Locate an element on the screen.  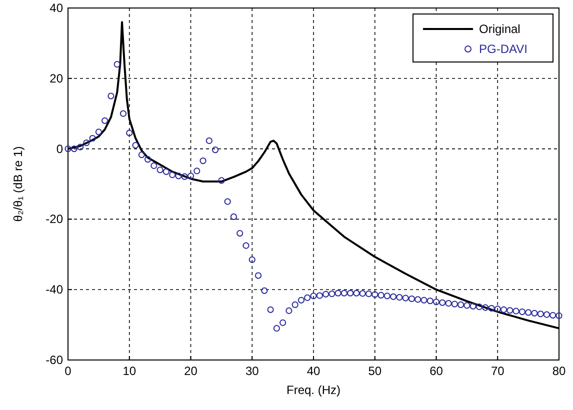
x-tick-label: 80 is located at coordinates (559, 371).